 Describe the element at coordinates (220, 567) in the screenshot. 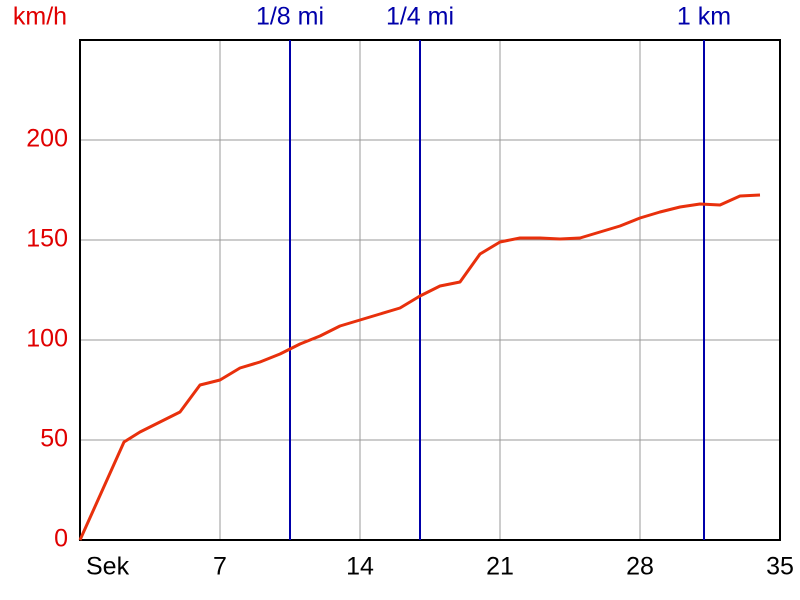

I see `x-tick-label: 7` at that location.